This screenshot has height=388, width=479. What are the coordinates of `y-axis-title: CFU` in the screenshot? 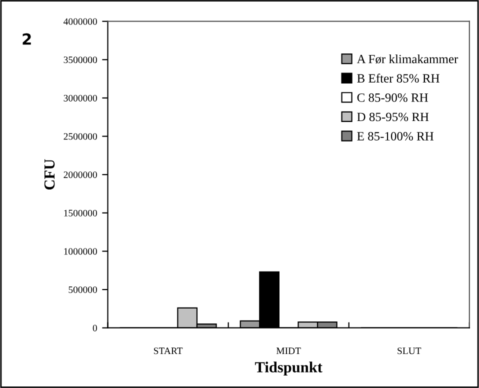 It's located at (49, 174).